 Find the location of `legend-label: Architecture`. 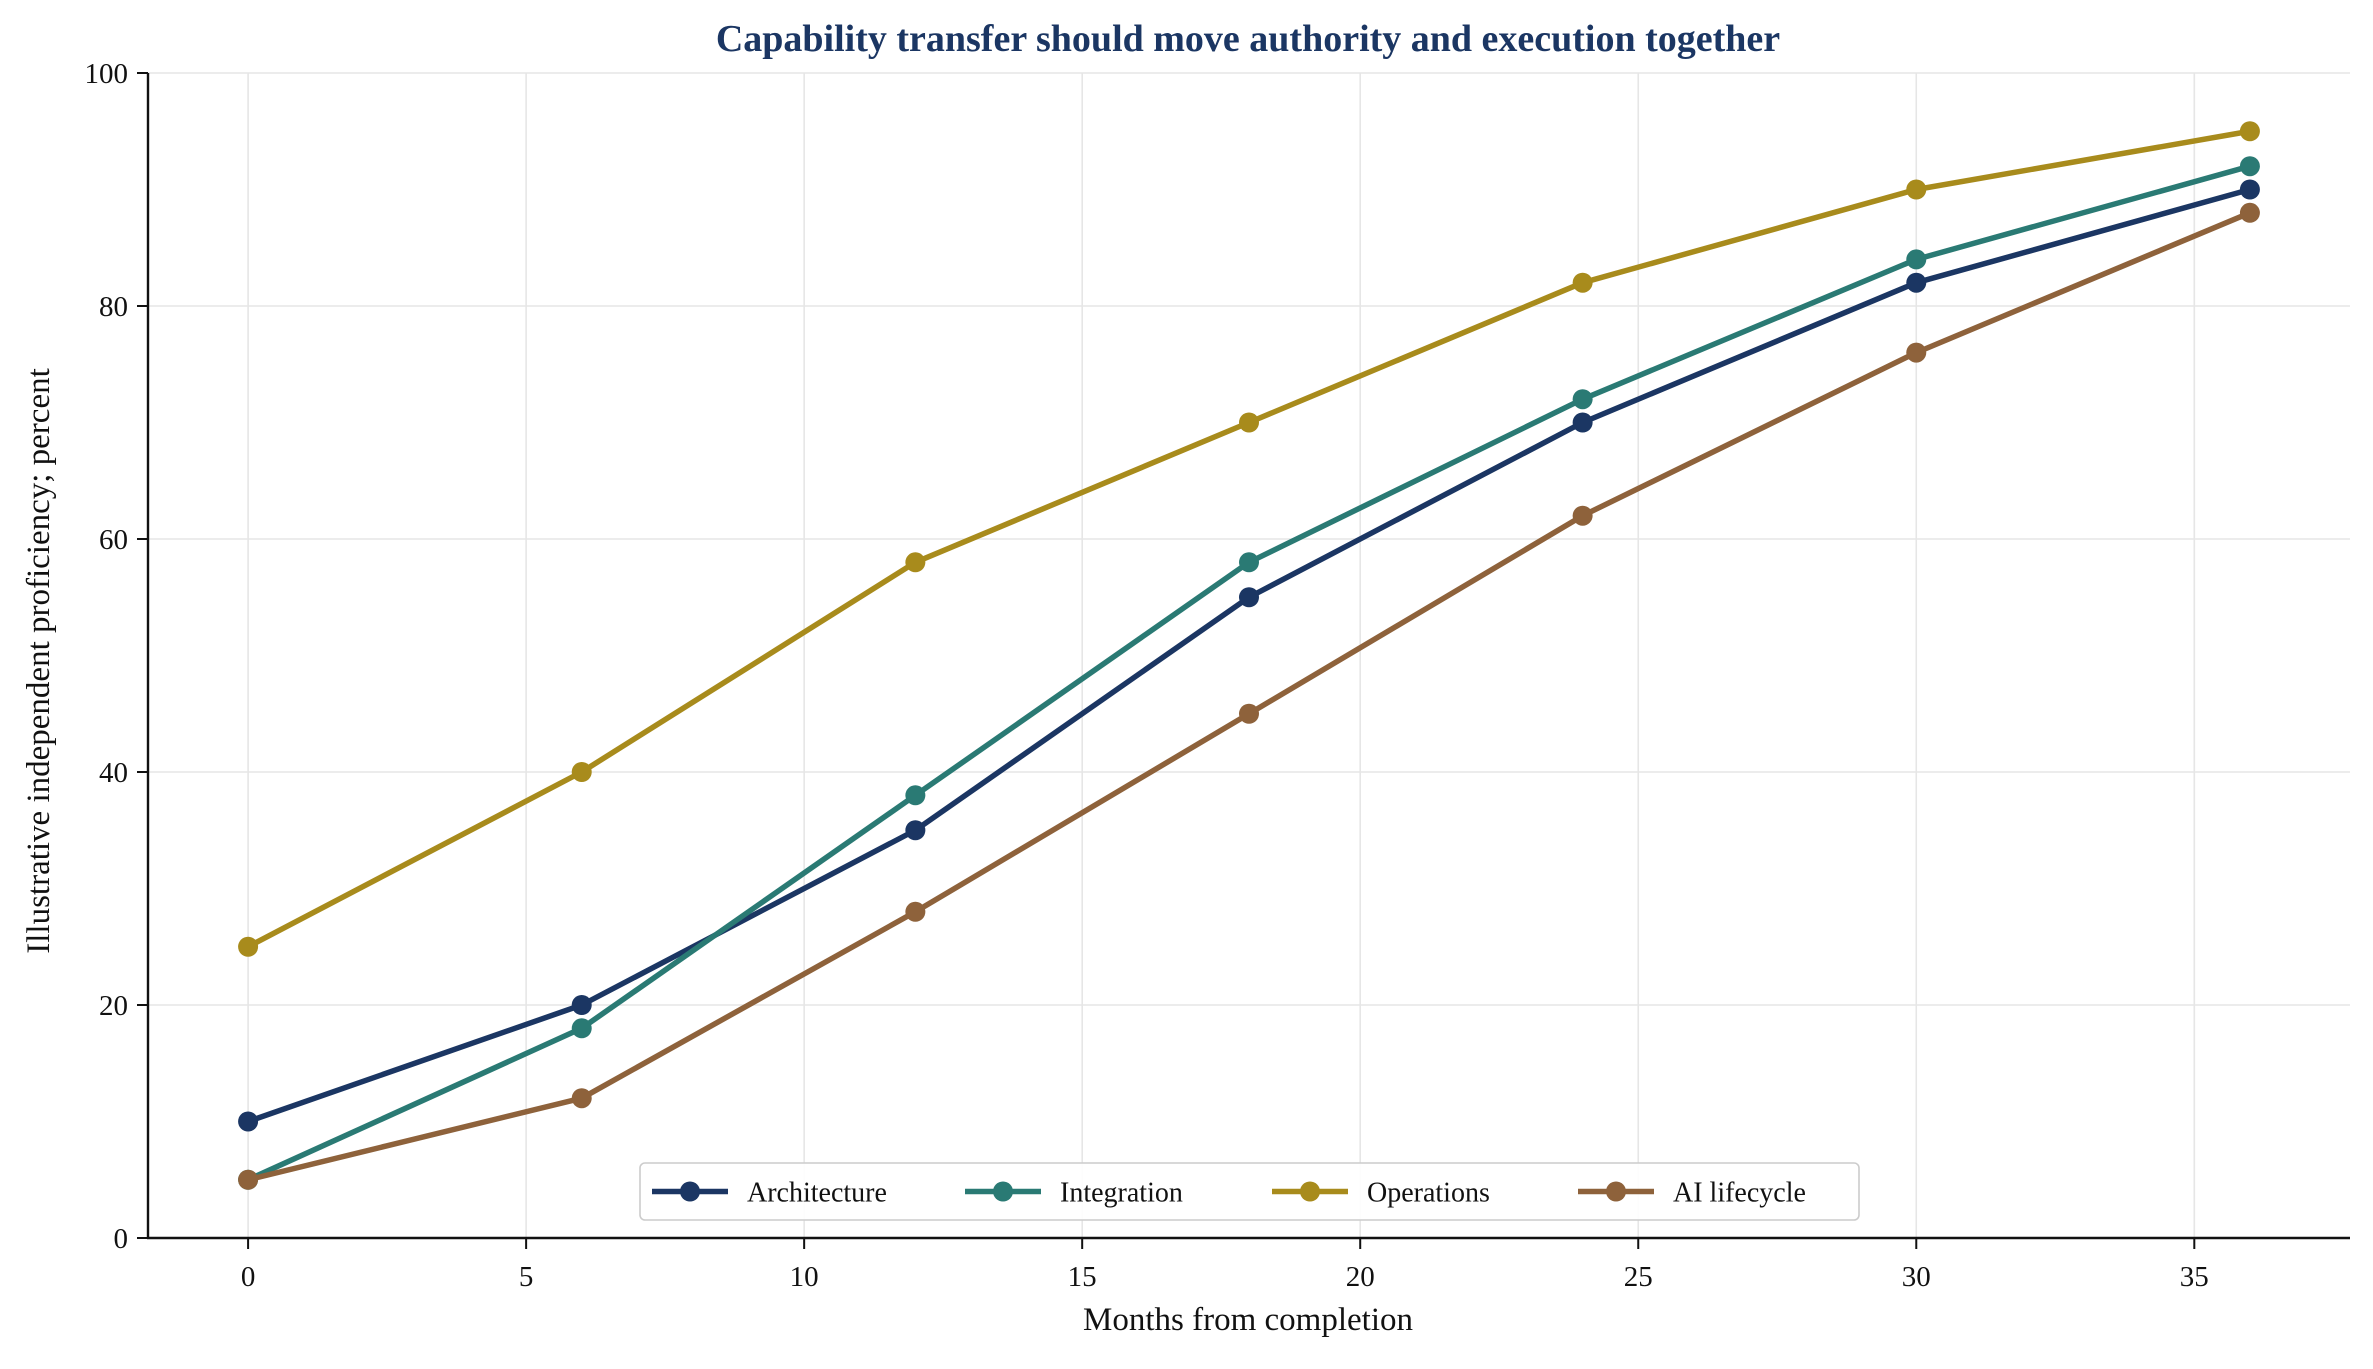

legend-label: Architecture is located at coordinates (817, 1193).